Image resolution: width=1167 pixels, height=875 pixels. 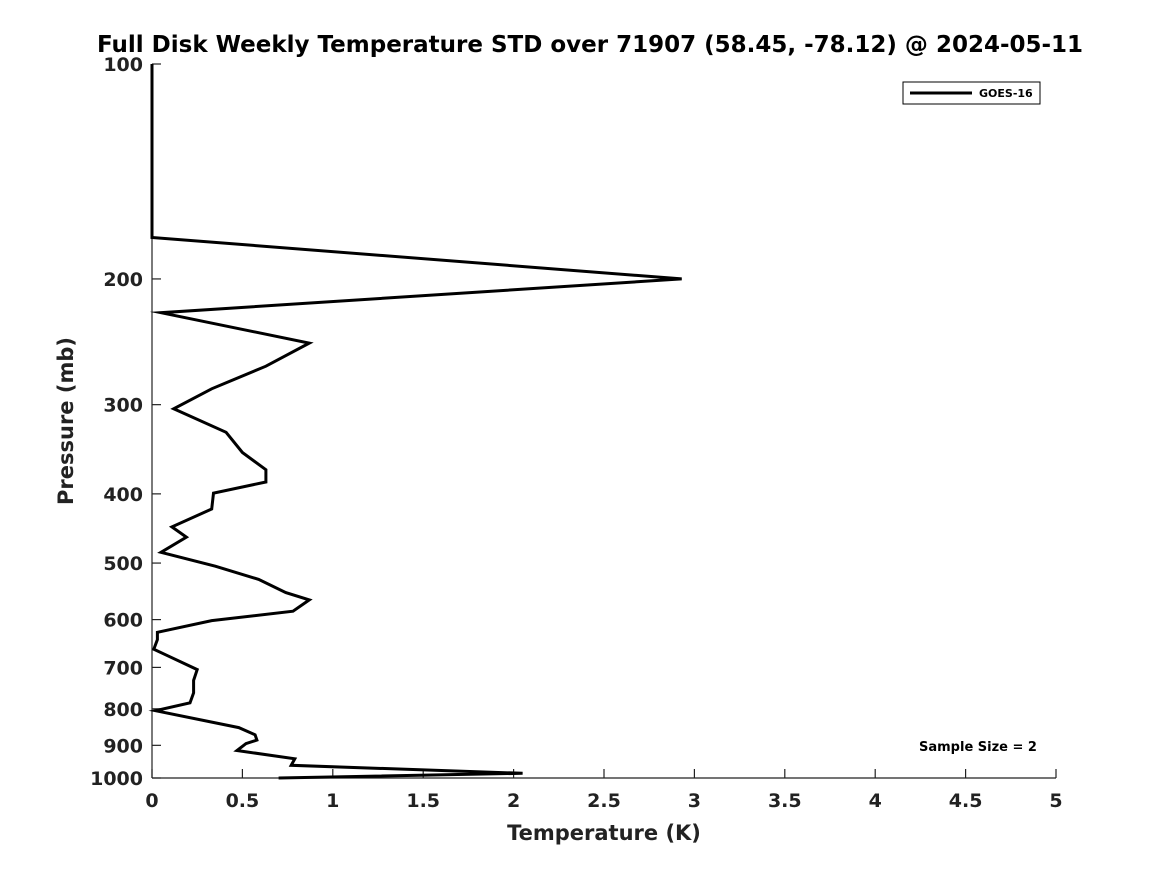 I want to click on x-tick-label: 1, so click(x=332, y=801).